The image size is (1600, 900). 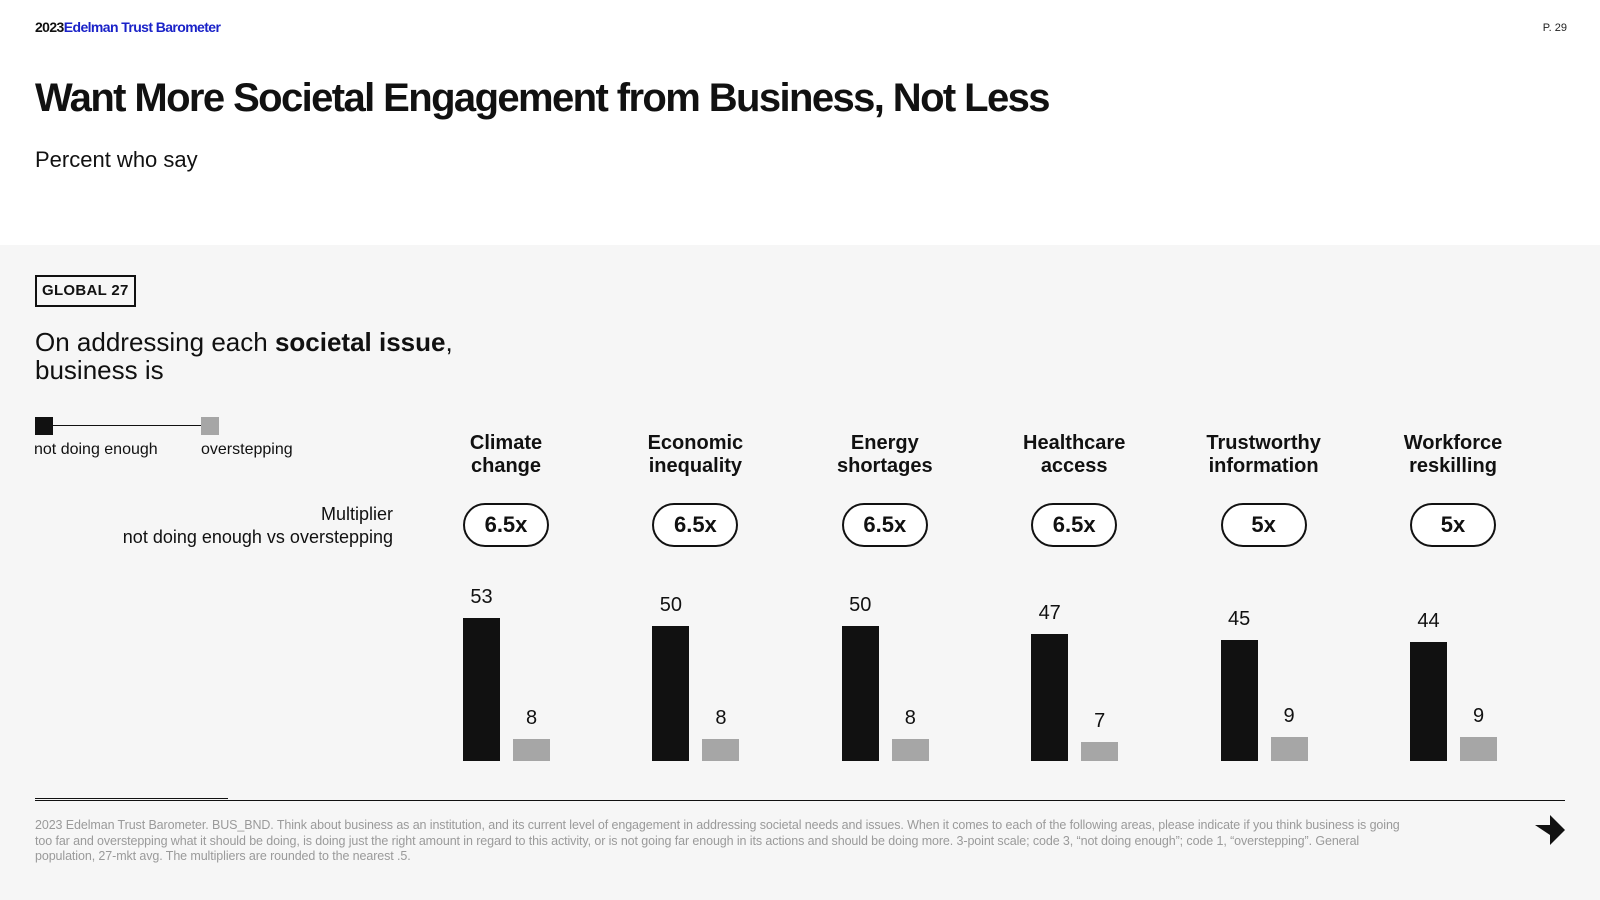 I want to click on brand-logo: 2023Edelman Trust Barometer, so click(x=128, y=27).